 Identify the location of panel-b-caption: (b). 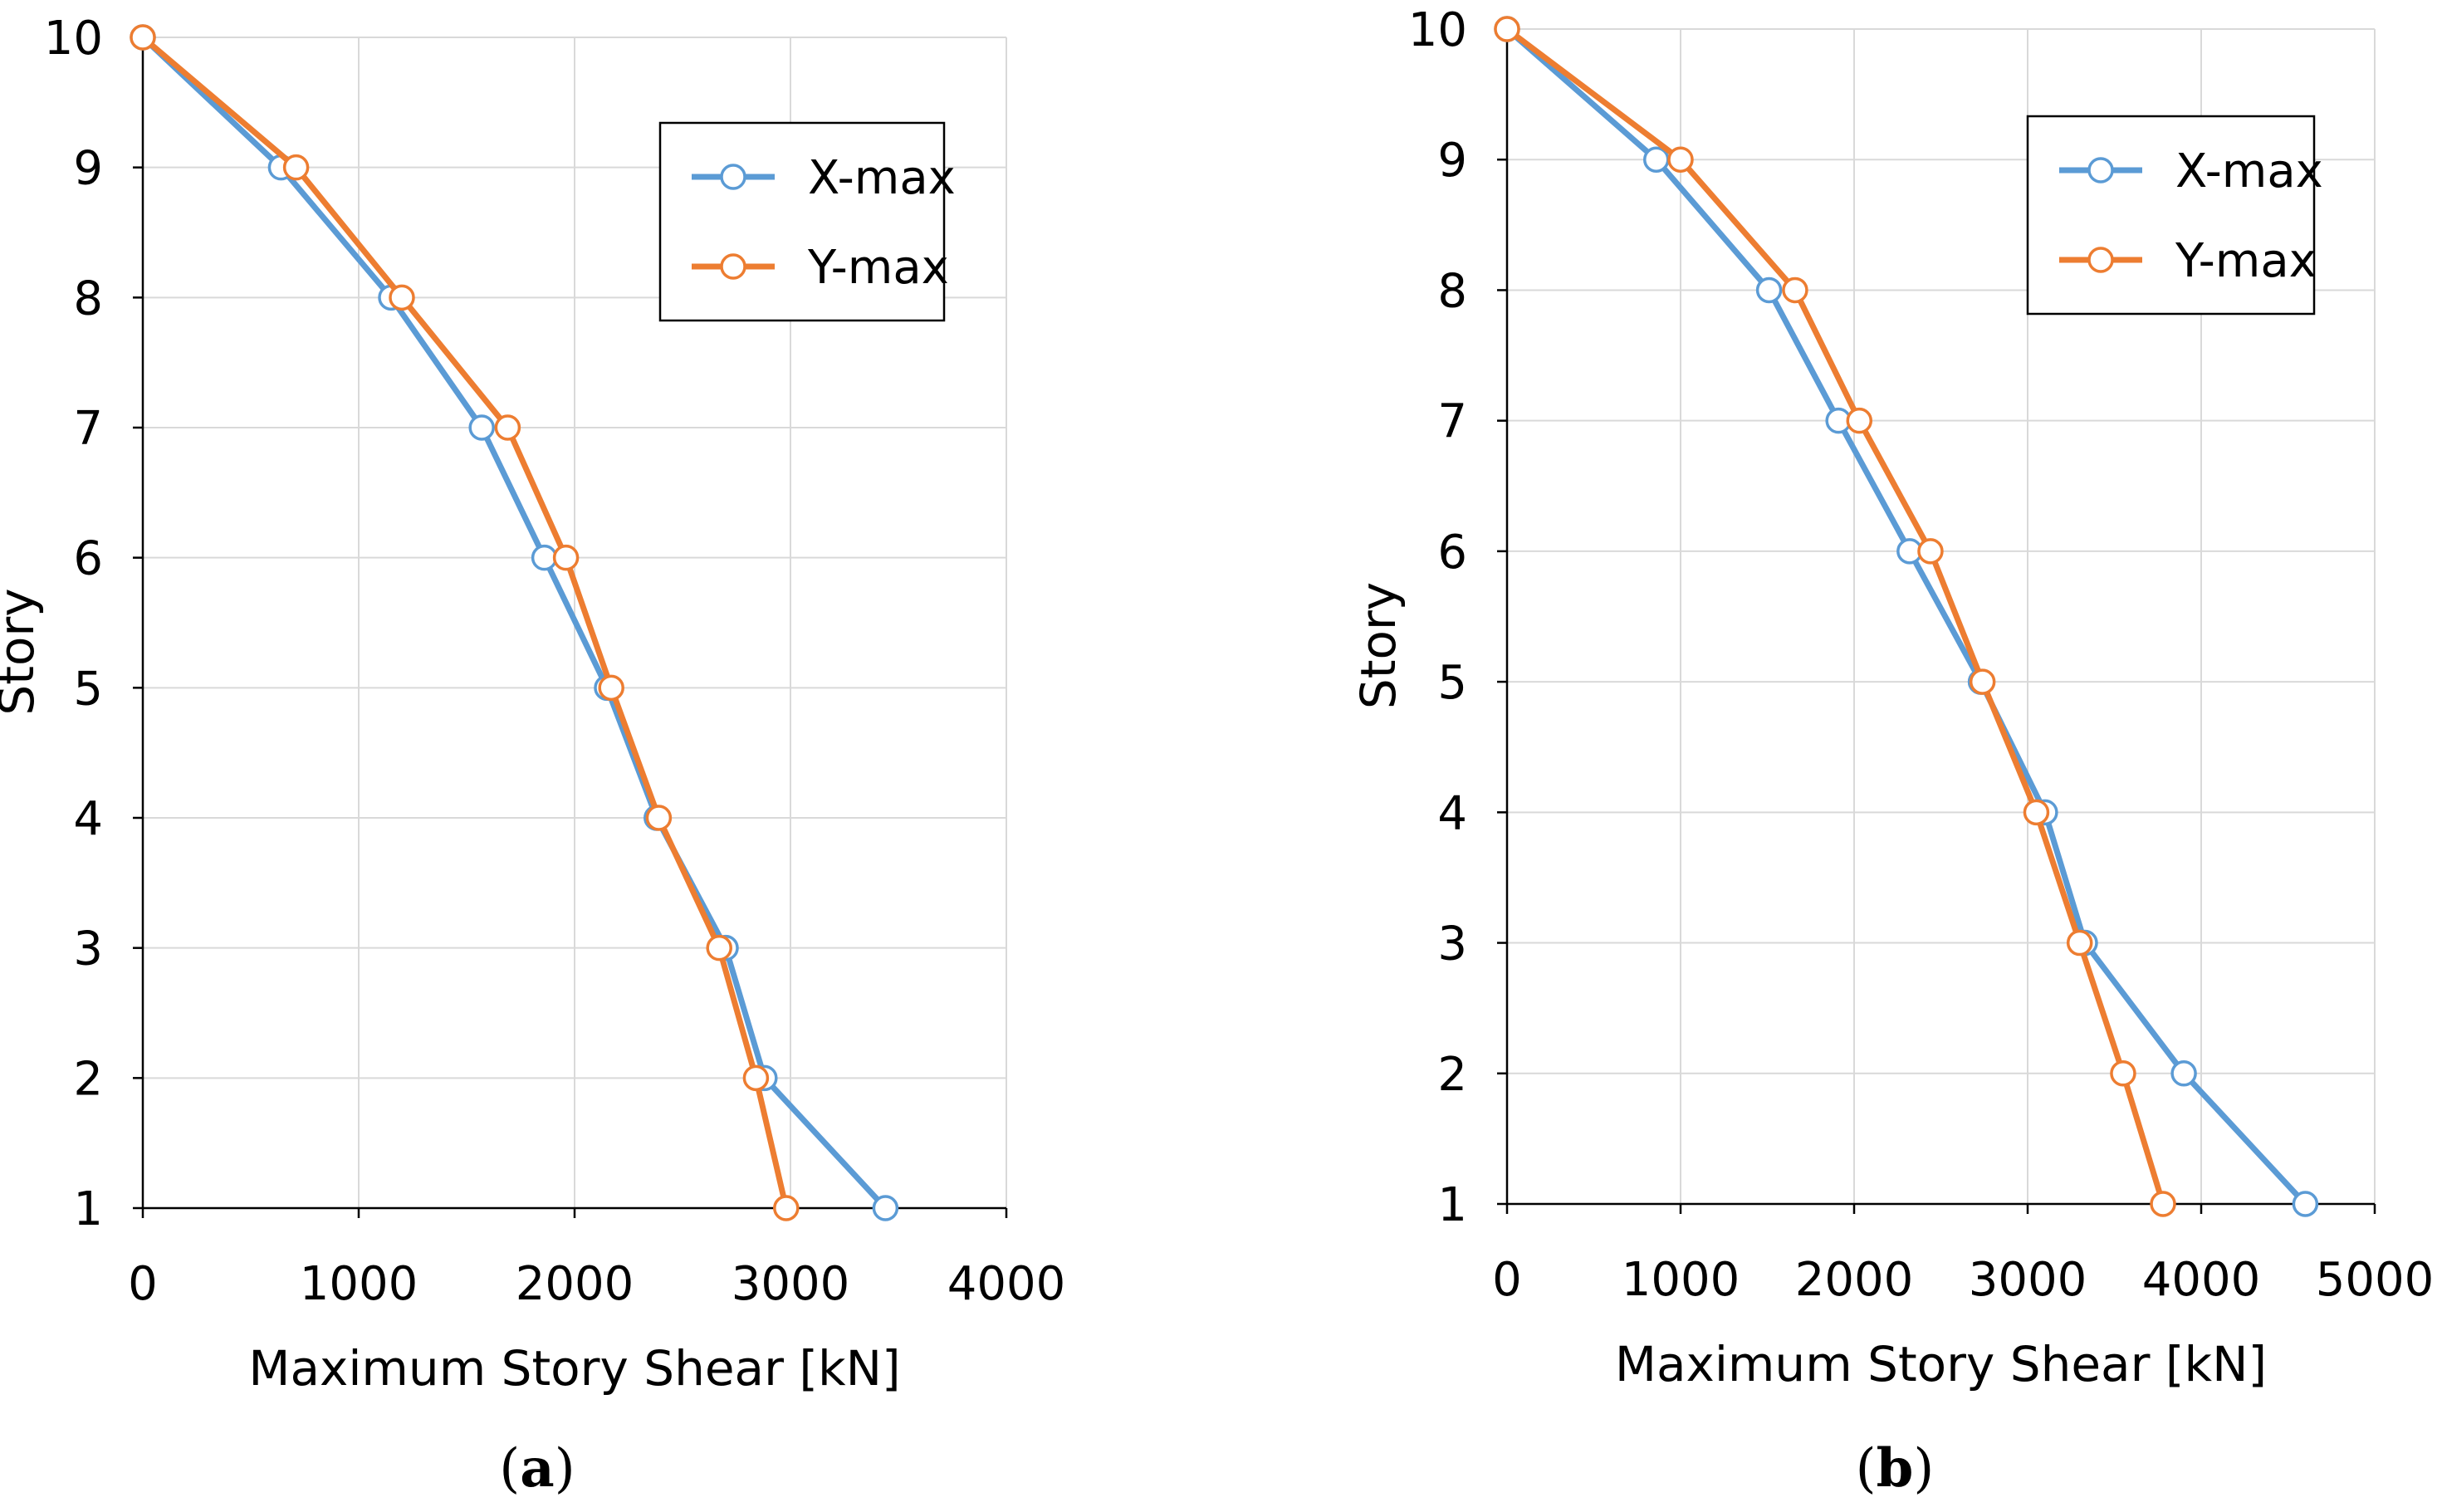
(1895, 1468).